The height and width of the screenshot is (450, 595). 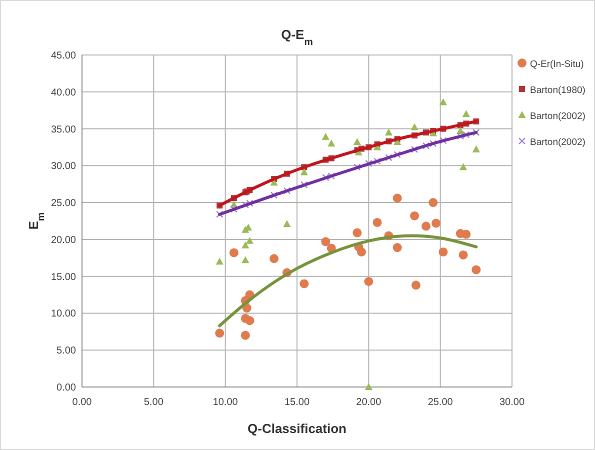 What do you see at coordinates (63, 277) in the screenshot?
I see `y-tick-label: 15.00` at bounding box center [63, 277].